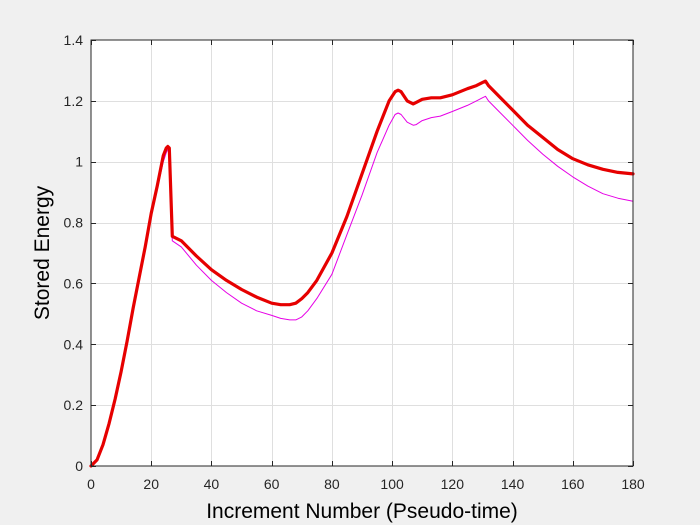  Describe the element at coordinates (74, 283) in the screenshot. I see `y-tick-label: 0.6` at that location.